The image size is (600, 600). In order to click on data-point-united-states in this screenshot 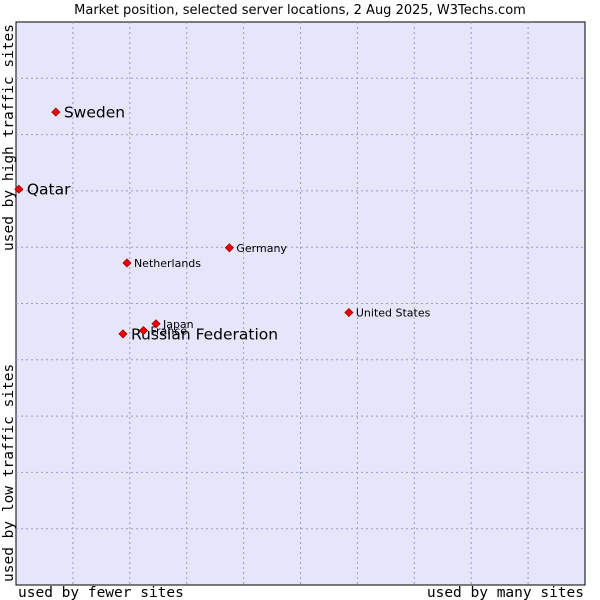, I will do `click(349, 312)`.